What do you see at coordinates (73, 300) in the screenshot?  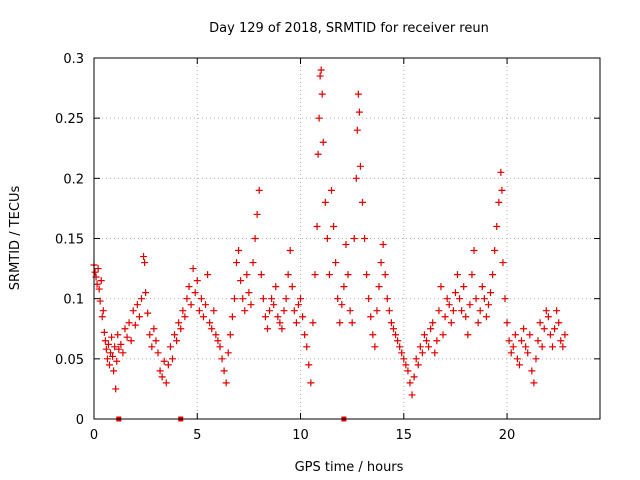 I see `y-tick-label: 0.1` at bounding box center [73, 300].